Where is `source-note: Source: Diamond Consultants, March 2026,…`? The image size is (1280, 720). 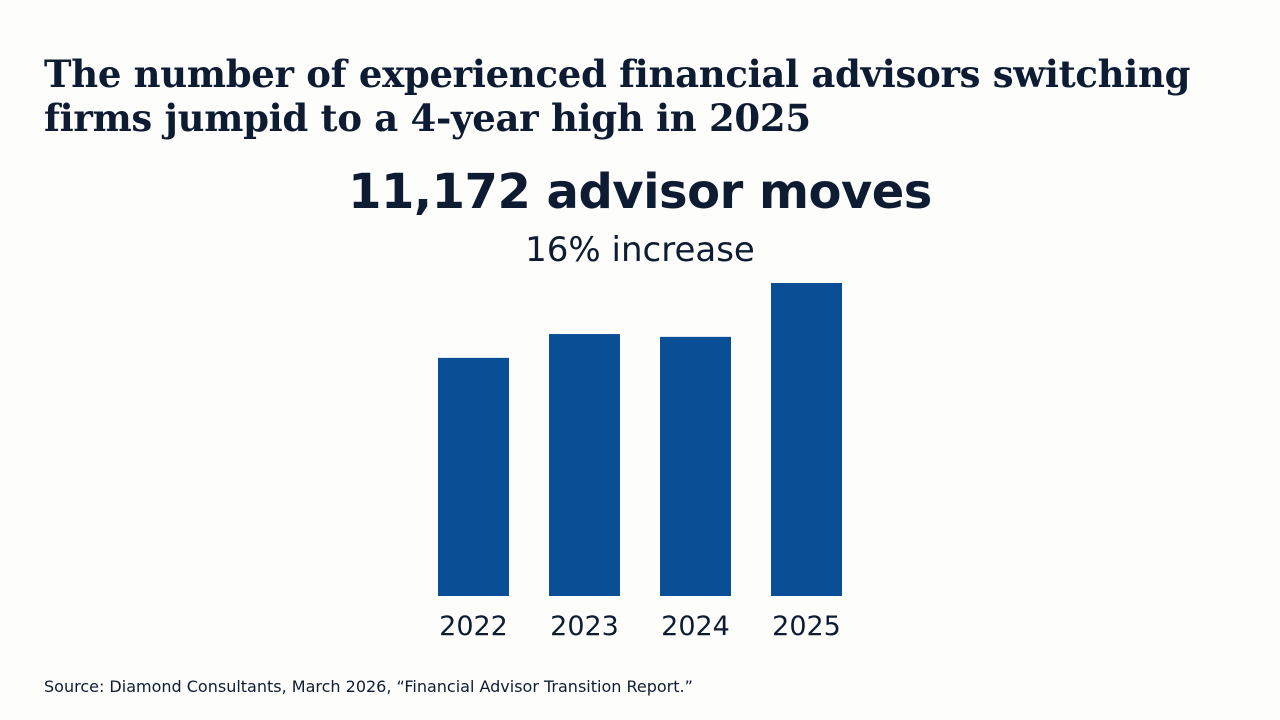
source-note: Source: Diamond Consultants, March 2026,… is located at coordinates (368, 686).